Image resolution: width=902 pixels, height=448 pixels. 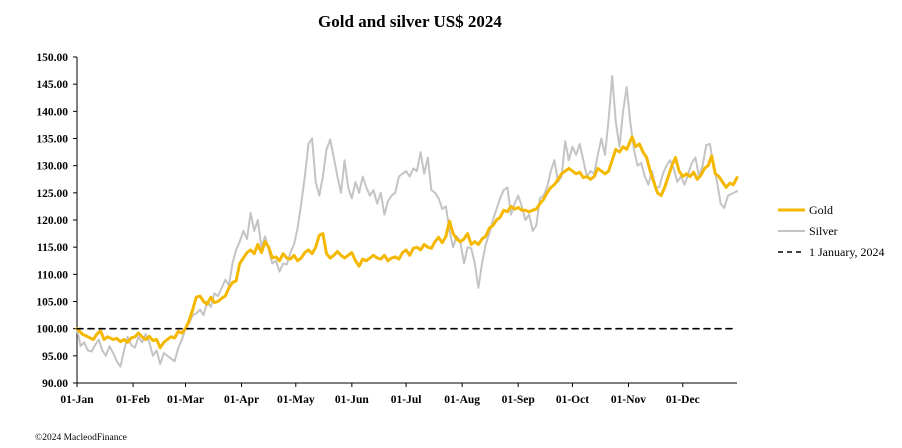 I want to click on y-tick-label: 90.00, so click(x=55, y=384).